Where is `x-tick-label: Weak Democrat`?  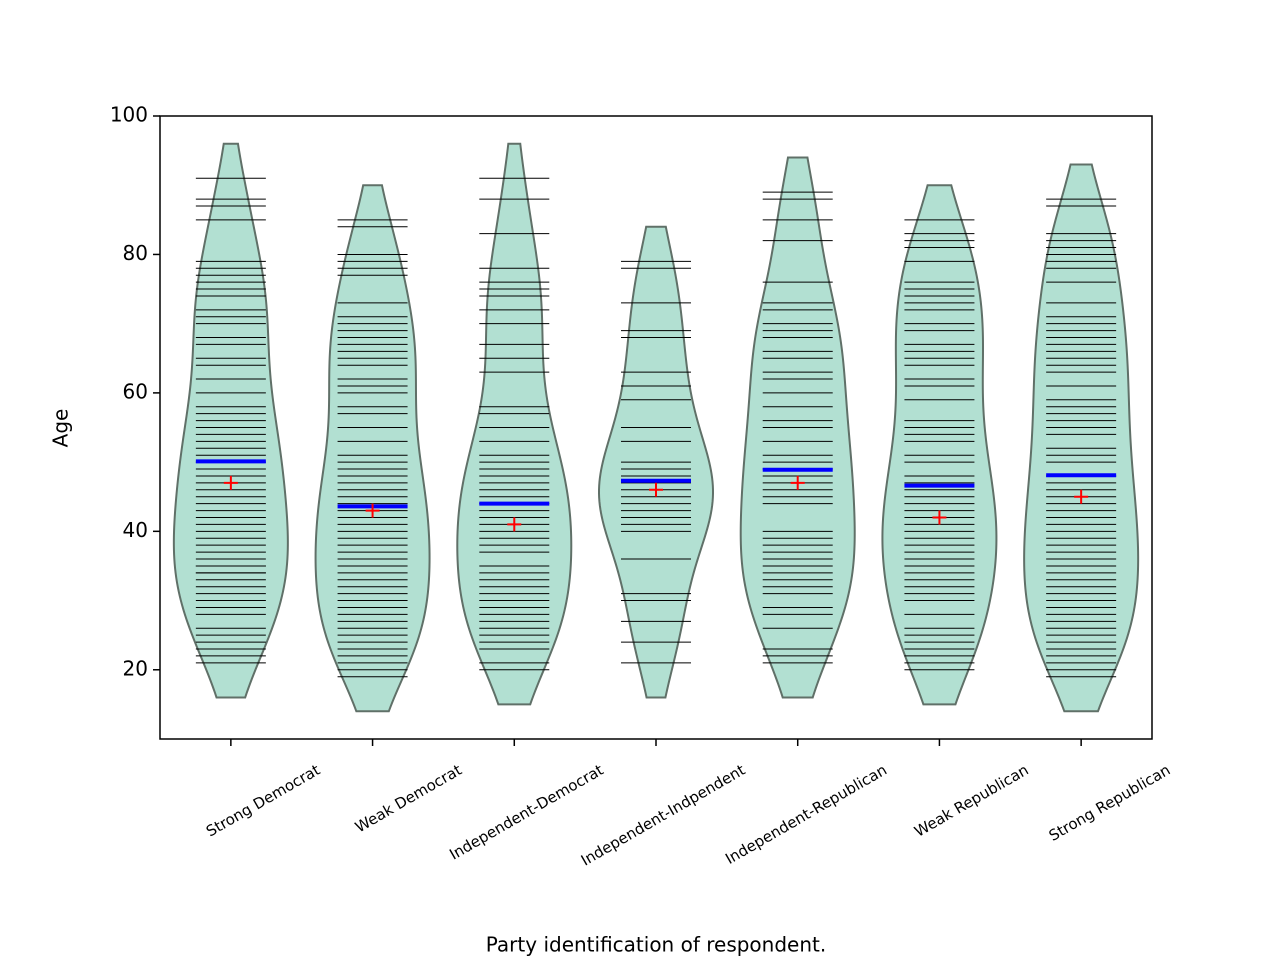 x-tick-label: Weak Democrat is located at coordinates (408, 799).